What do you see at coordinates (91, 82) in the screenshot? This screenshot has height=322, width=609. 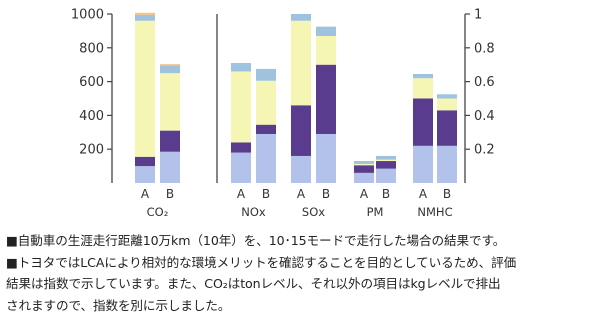 I see `left-axis-tick-label: 600` at bounding box center [91, 82].